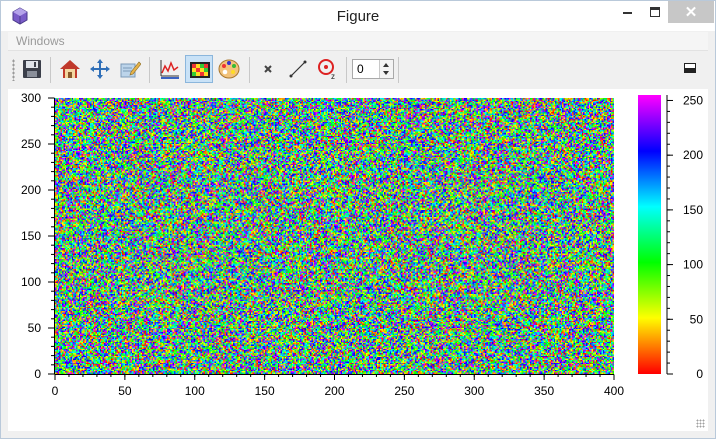  What do you see at coordinates (35, 328) in the screenshot?
I see `y-tick-label: 50` at bounding box center [35, 328].